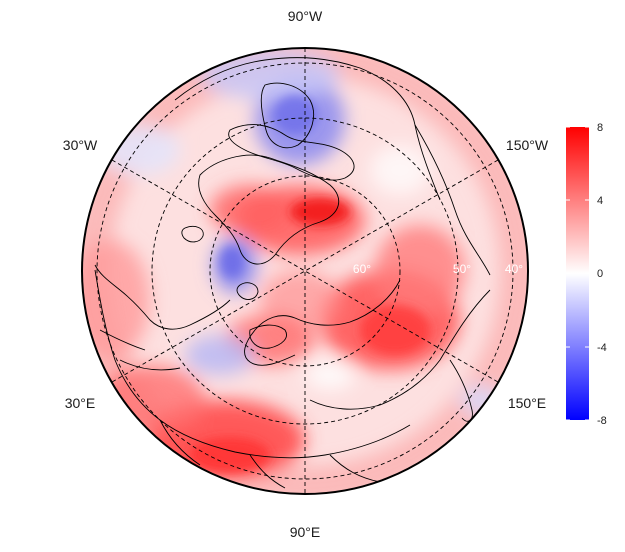 The width and height of the screenshot is (625, 552). Describe the element at coordinates (80, 145) in the screenshot. I see `lon-label-upper-left: 30°W` at that location.